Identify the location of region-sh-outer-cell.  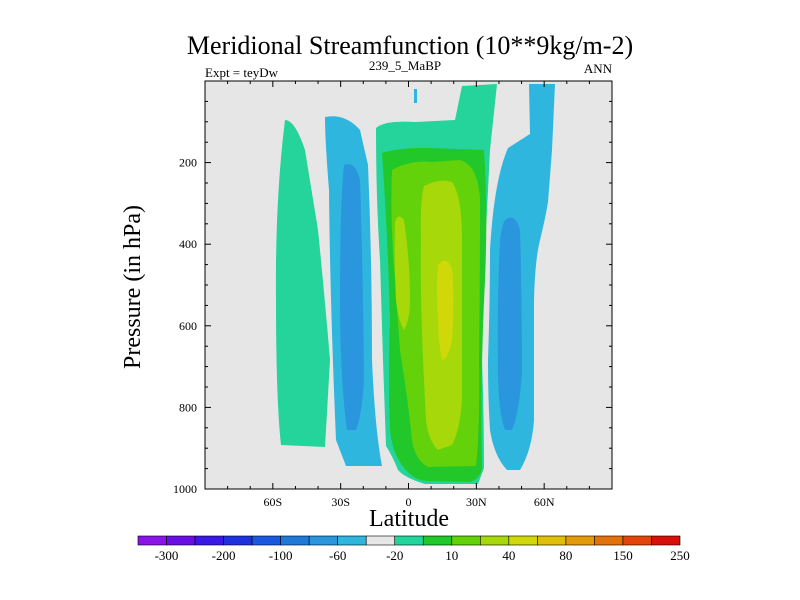
(302, 283).